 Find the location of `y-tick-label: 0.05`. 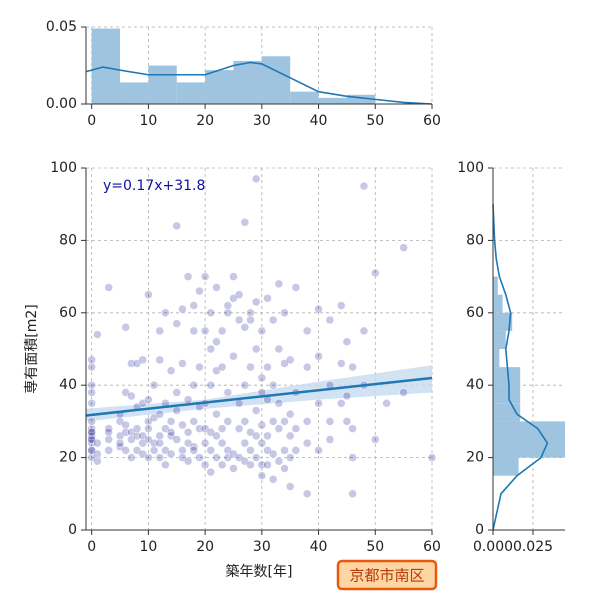

y-tick-label: 0.05 is located at coordinates (61, 27).